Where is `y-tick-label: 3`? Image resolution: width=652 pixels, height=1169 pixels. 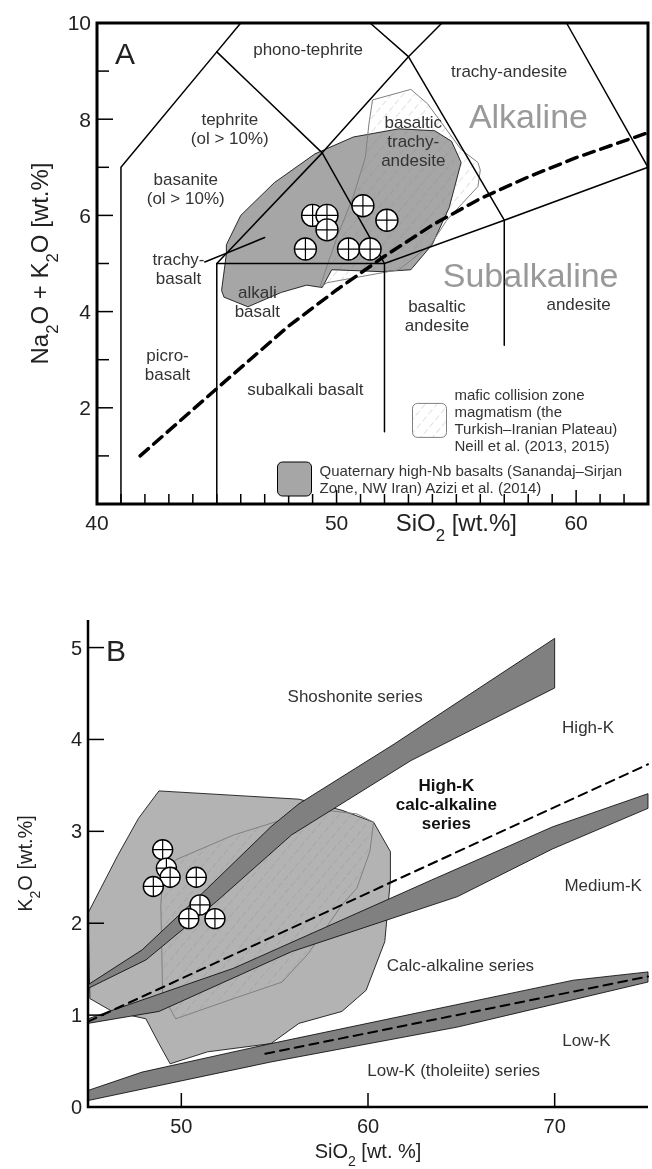
y-tick-label: 3 is located at coordinates (76, 831).